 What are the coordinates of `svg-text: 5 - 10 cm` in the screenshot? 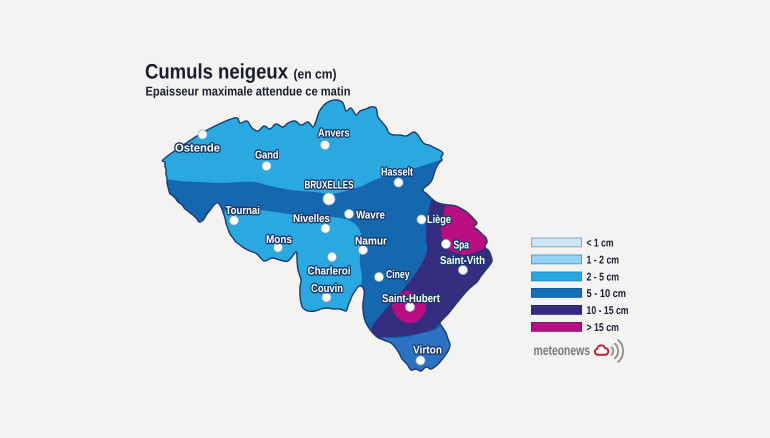 It's located at (607, 294).